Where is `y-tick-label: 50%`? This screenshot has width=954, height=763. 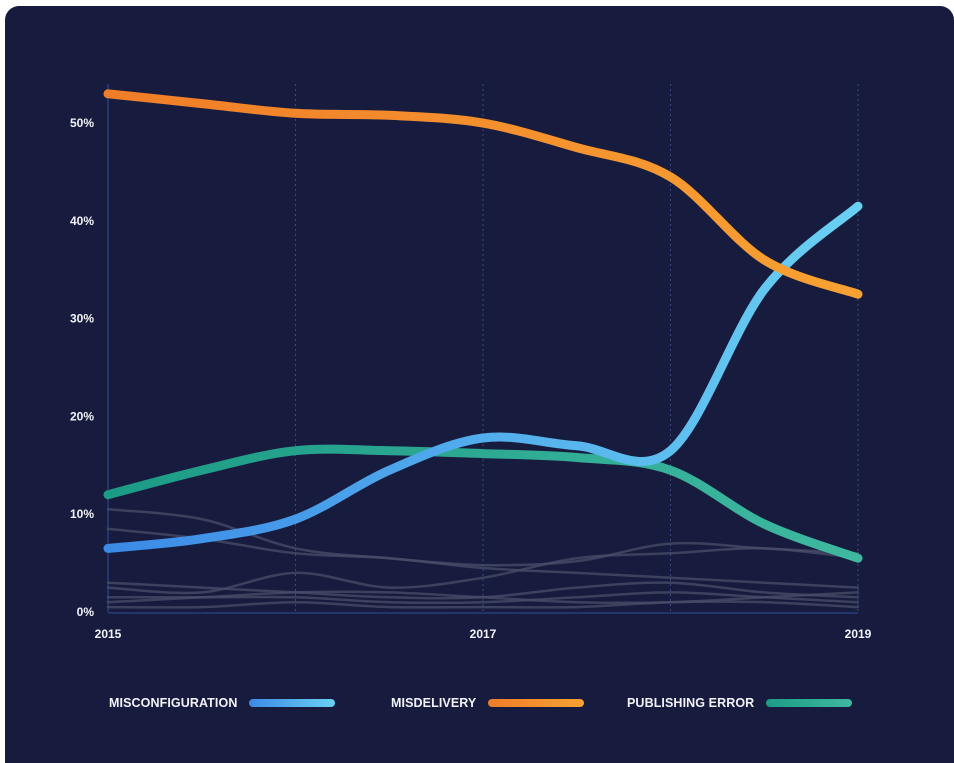
y-tick-label: 50% is located at coordinates (82, 123).